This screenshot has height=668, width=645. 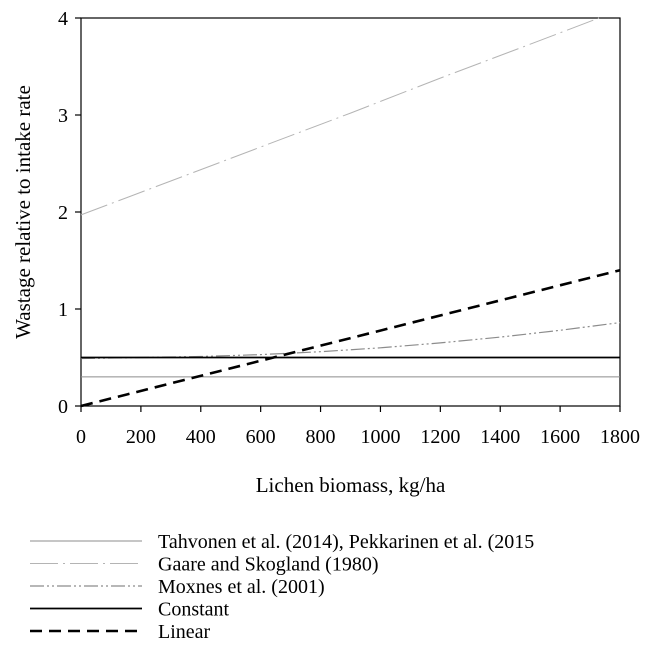 I want to click on x-tick-label: 1600, so click(x=560, y=437).